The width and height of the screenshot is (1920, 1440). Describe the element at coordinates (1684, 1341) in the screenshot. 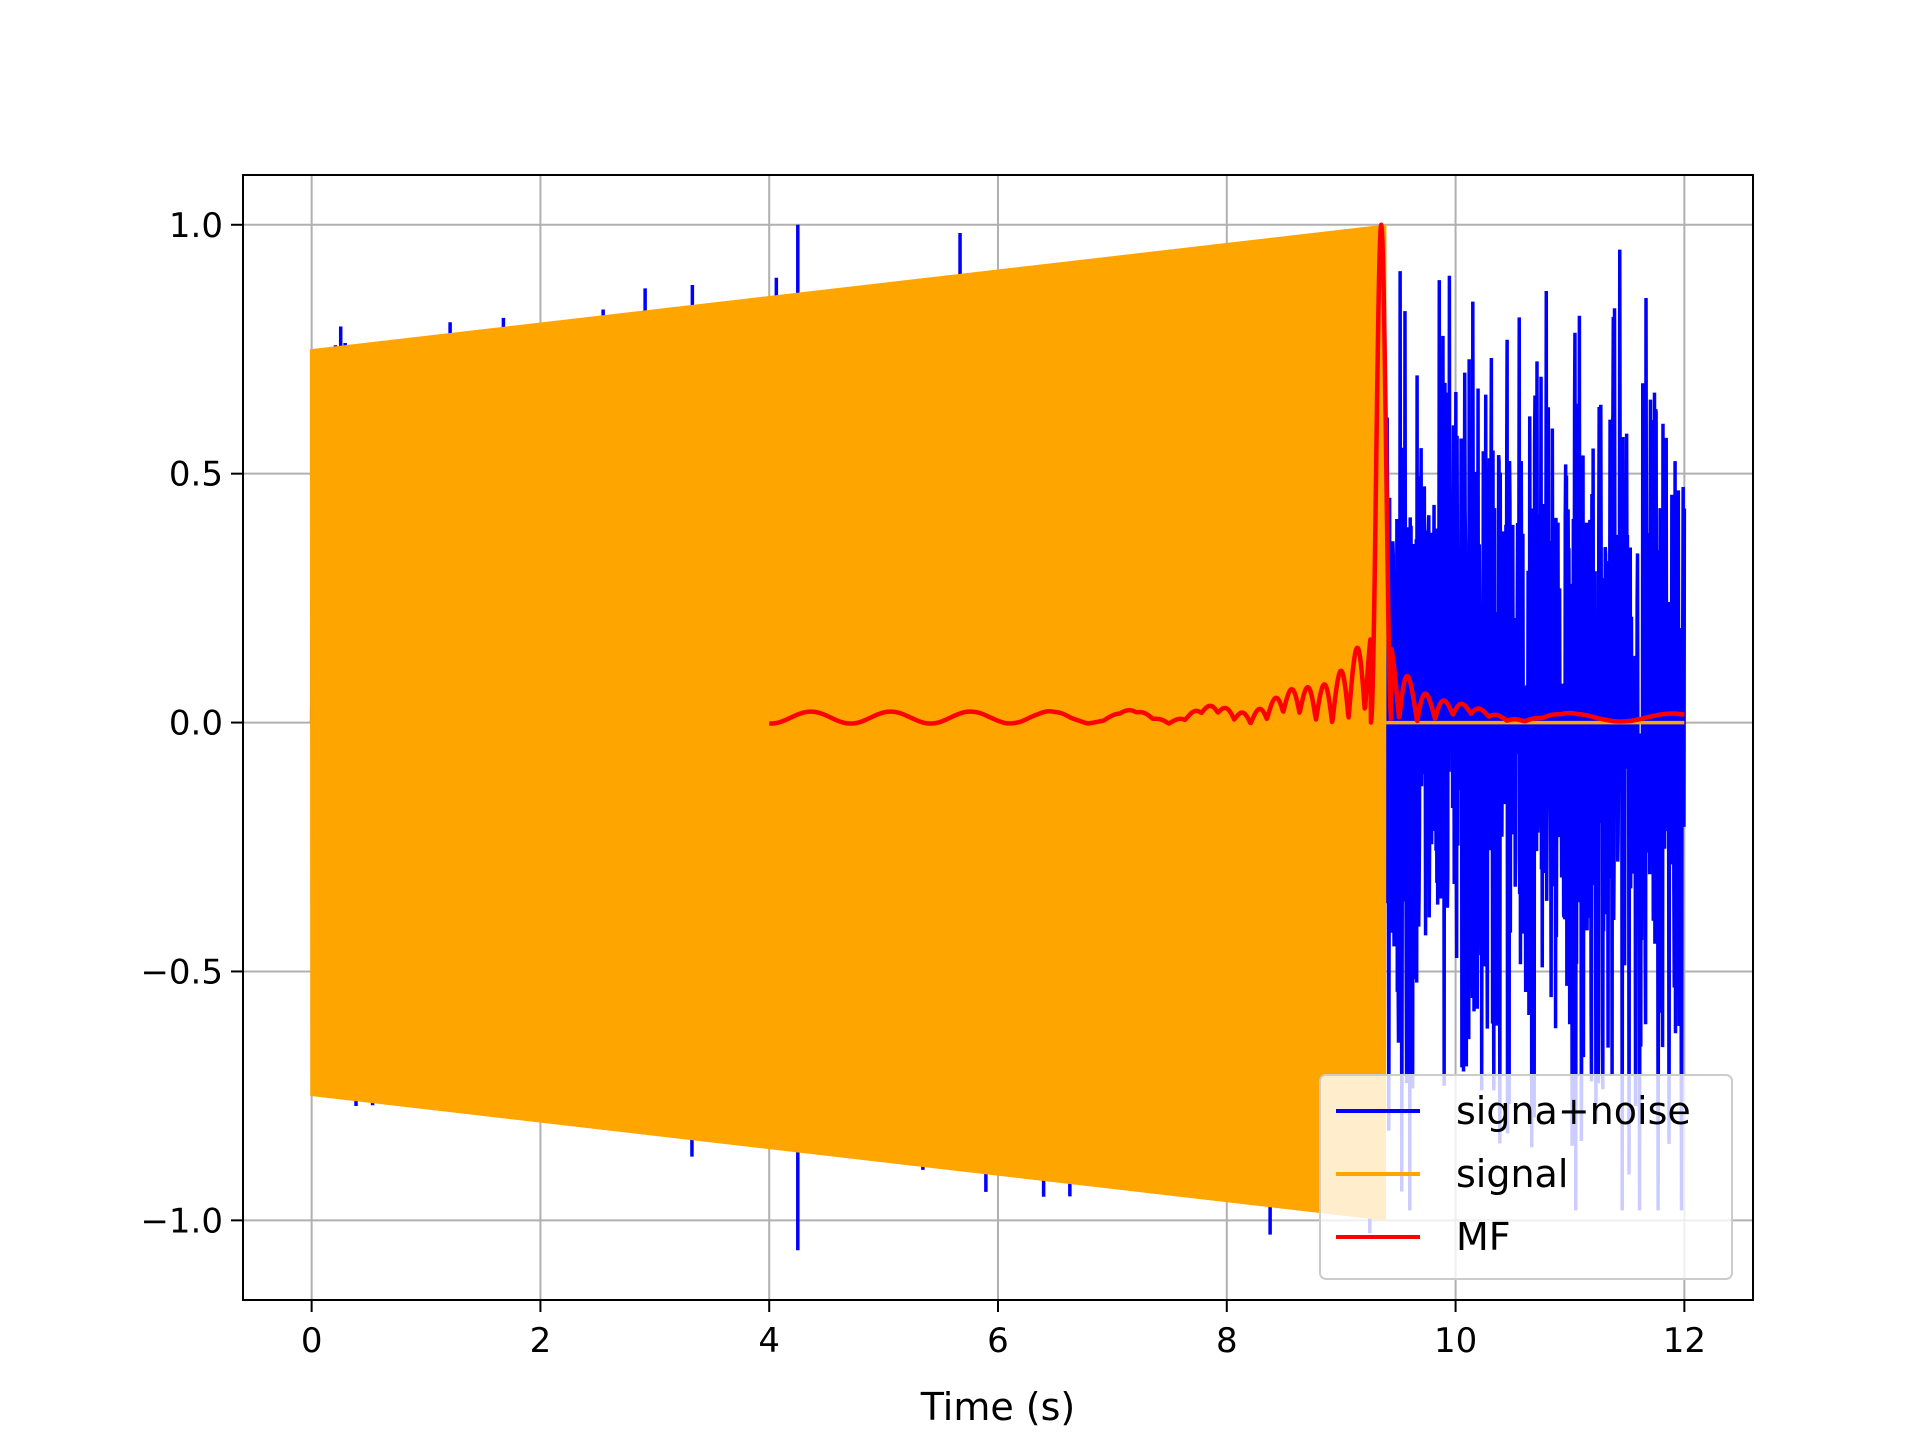

I see `x-tick-label: 12` at that location.